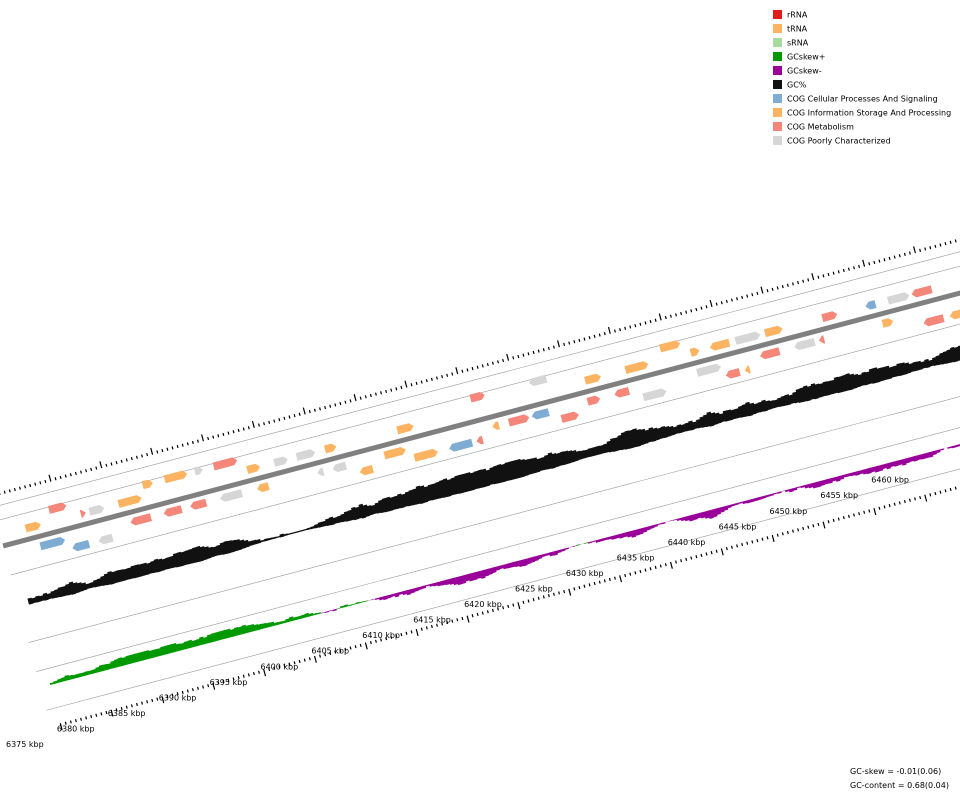 Image resolution: width=960 pixels, height=800 pixels. I want to click on legend-label: GCskew+, so click(806, 57).